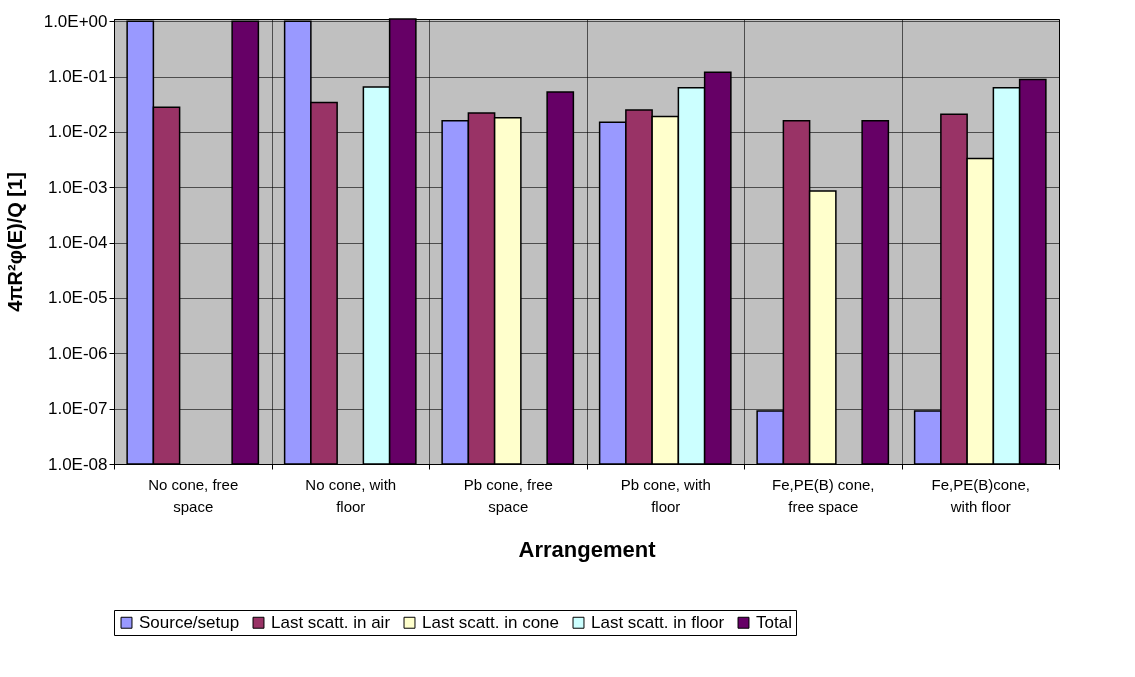 The height and width of the screenshot is (677, 1135). I want to click on x-tick-label: Pb cone, free space, so click(508, 495).